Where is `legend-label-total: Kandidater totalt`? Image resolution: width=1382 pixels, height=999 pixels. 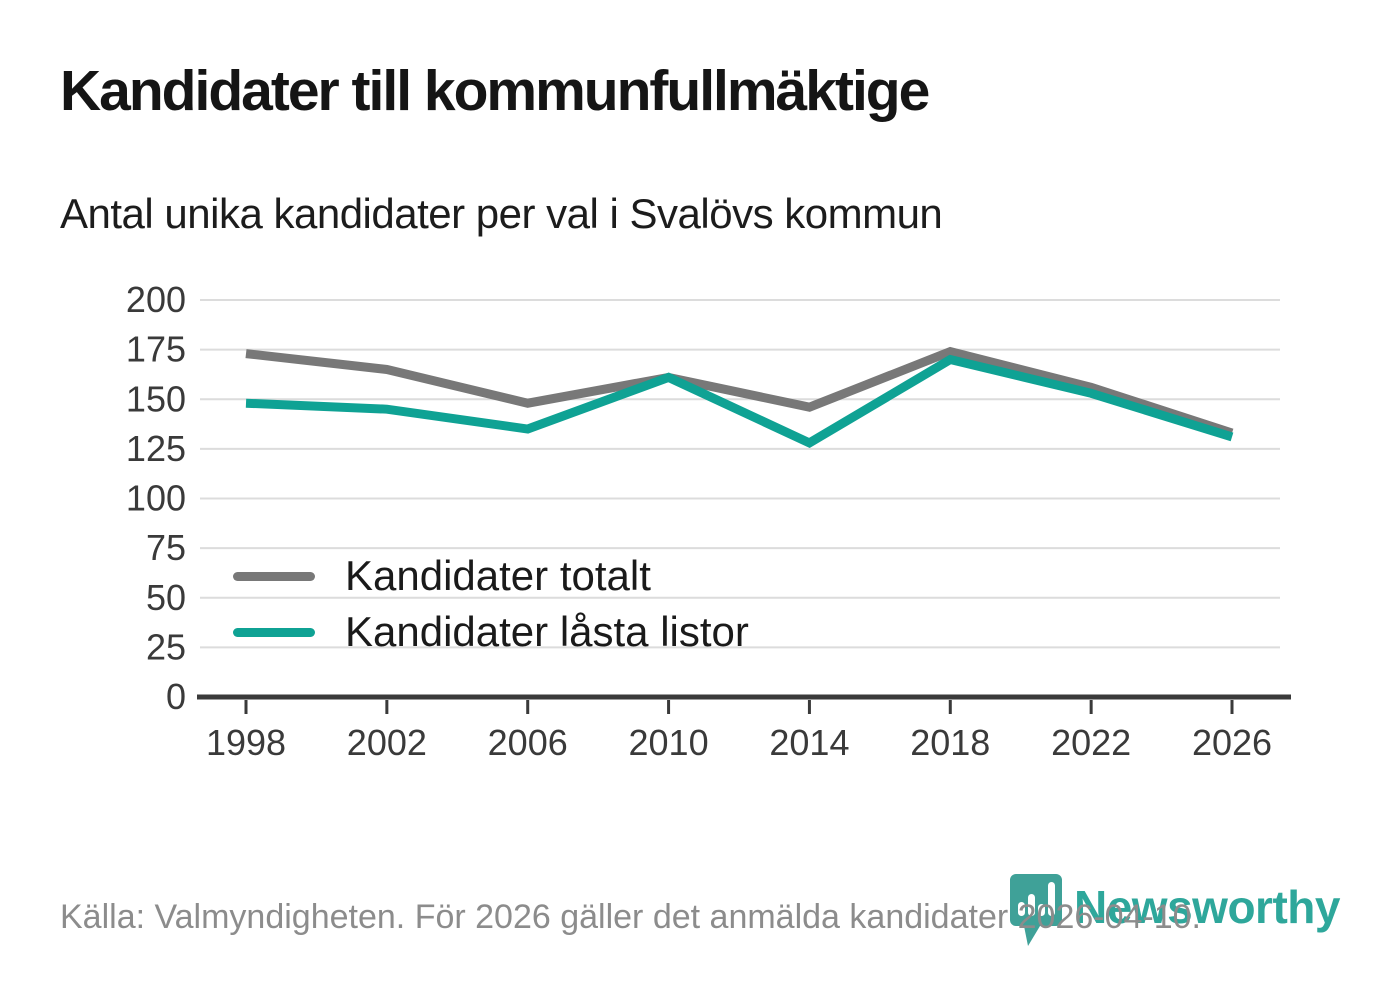
legend-label-total: Kandidater totalt is located at coordinates (498, 575).